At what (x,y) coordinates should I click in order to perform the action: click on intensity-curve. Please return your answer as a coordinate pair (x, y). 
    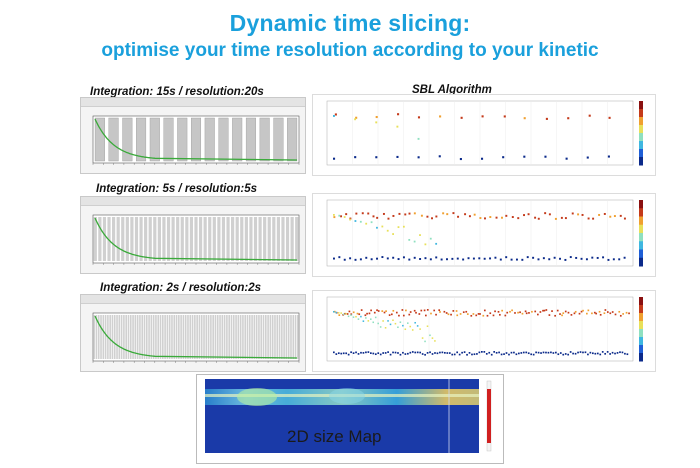
    Looking at the image, I should click on (196, 239).